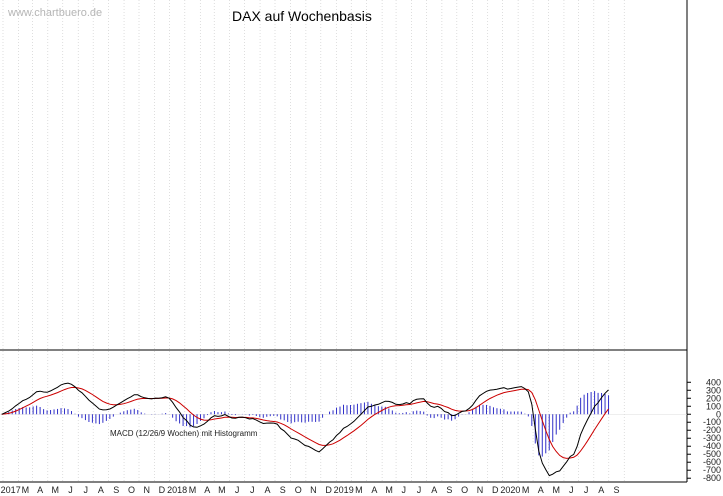  I want to click on x-axis-month-label: 2020, so click(510, 490).